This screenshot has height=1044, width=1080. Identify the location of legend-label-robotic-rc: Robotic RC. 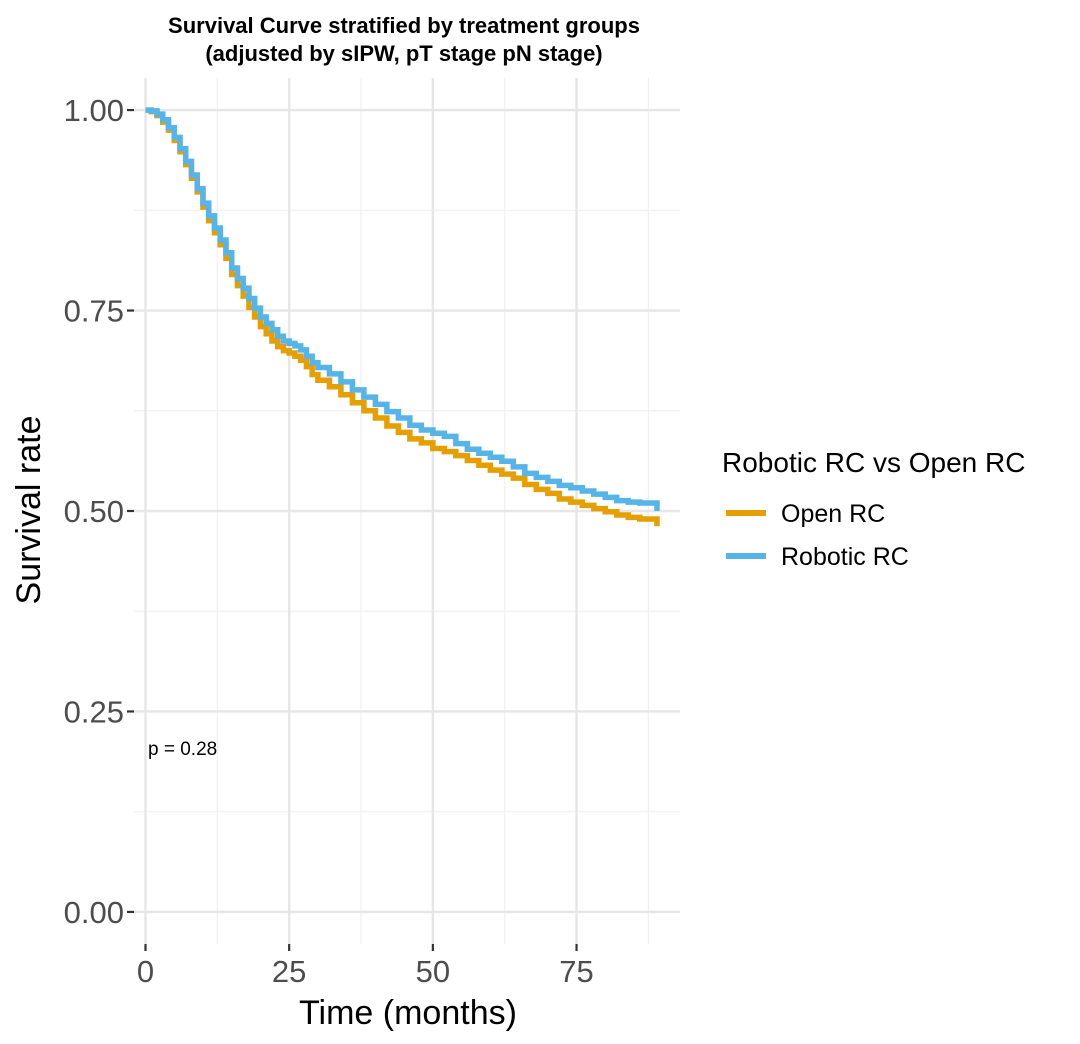
(845, 557).